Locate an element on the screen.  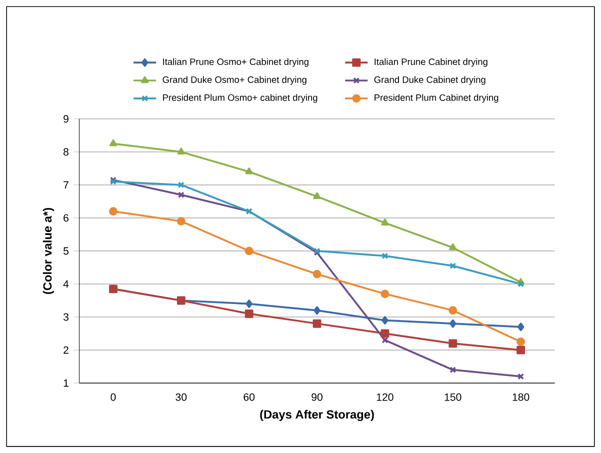
legend-label: Italian Prune Osmo+ Cabinet drying is located at coordinates (235, 62).